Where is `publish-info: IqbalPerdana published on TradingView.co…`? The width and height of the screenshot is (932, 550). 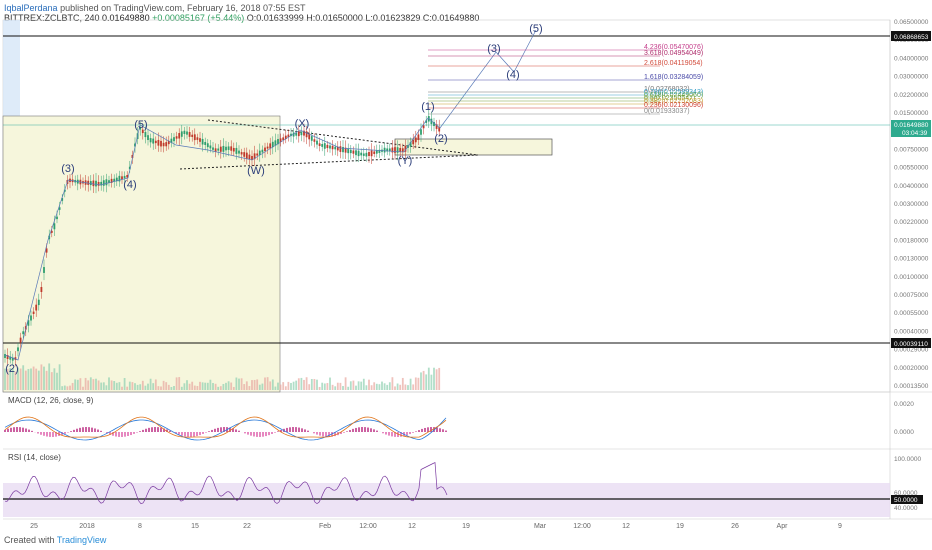
publish-info: IqbalPerdana published on TradingView.co… is located at coordinates (155, 8).